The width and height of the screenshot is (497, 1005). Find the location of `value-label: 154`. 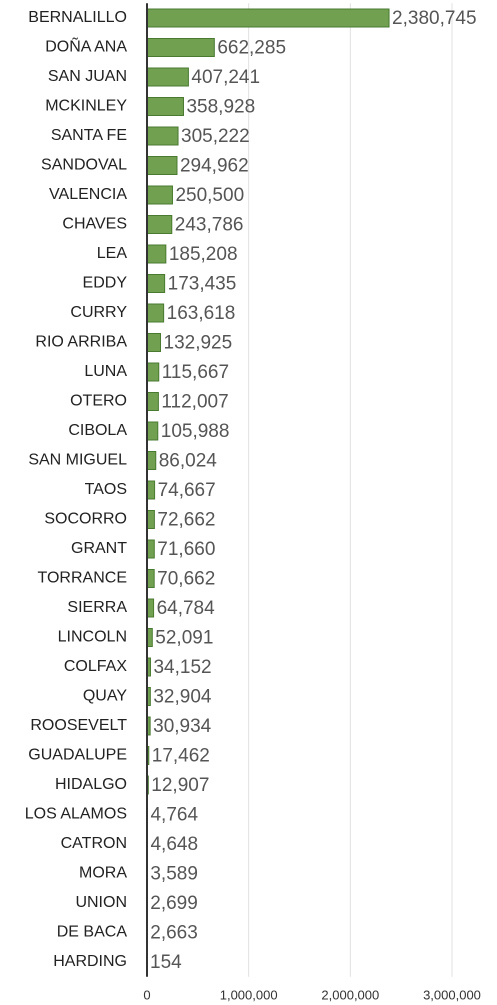

value-label: 154 is located at coordinates (166, 962).